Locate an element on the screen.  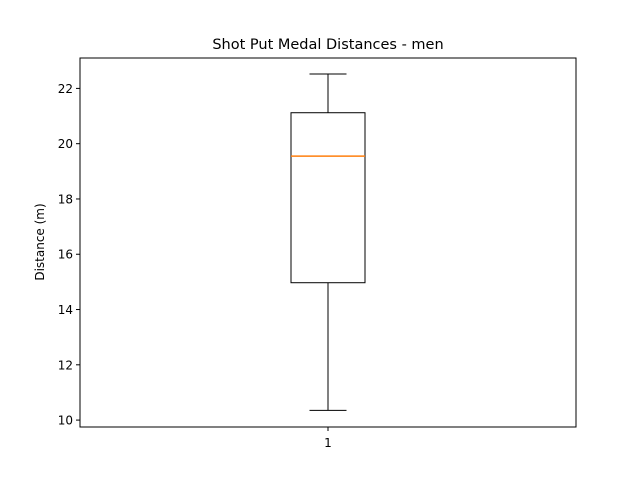
x-tick-label: 1 is located at coordinates (328, 443).